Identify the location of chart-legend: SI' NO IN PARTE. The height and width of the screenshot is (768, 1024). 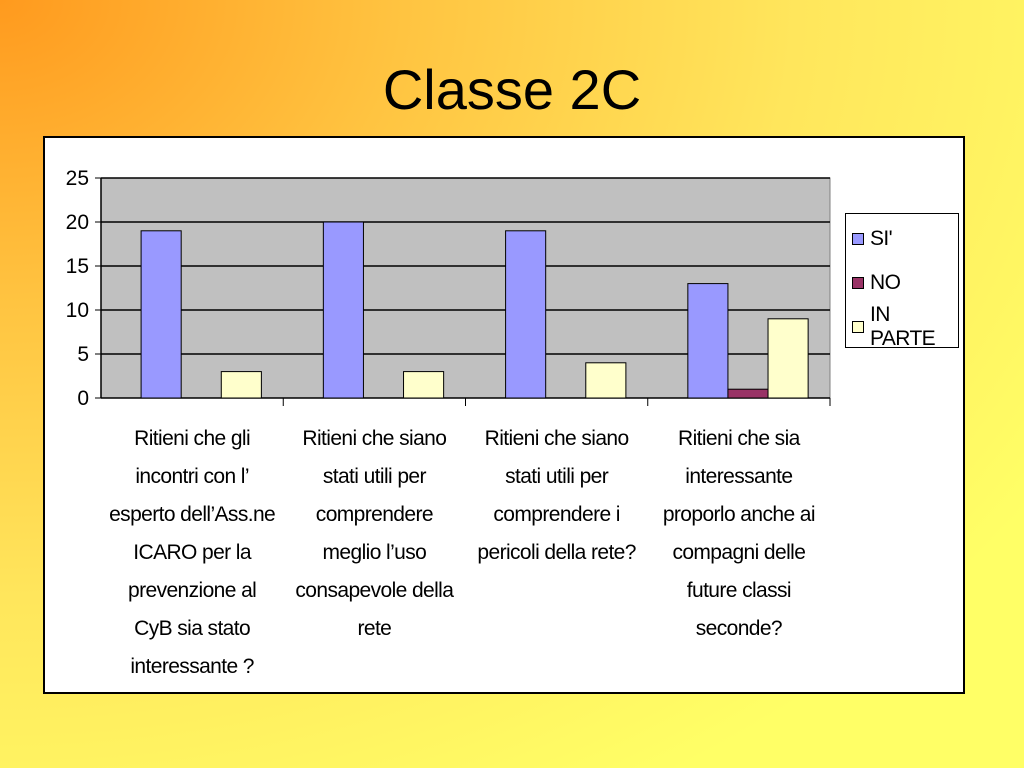
(902, 281).